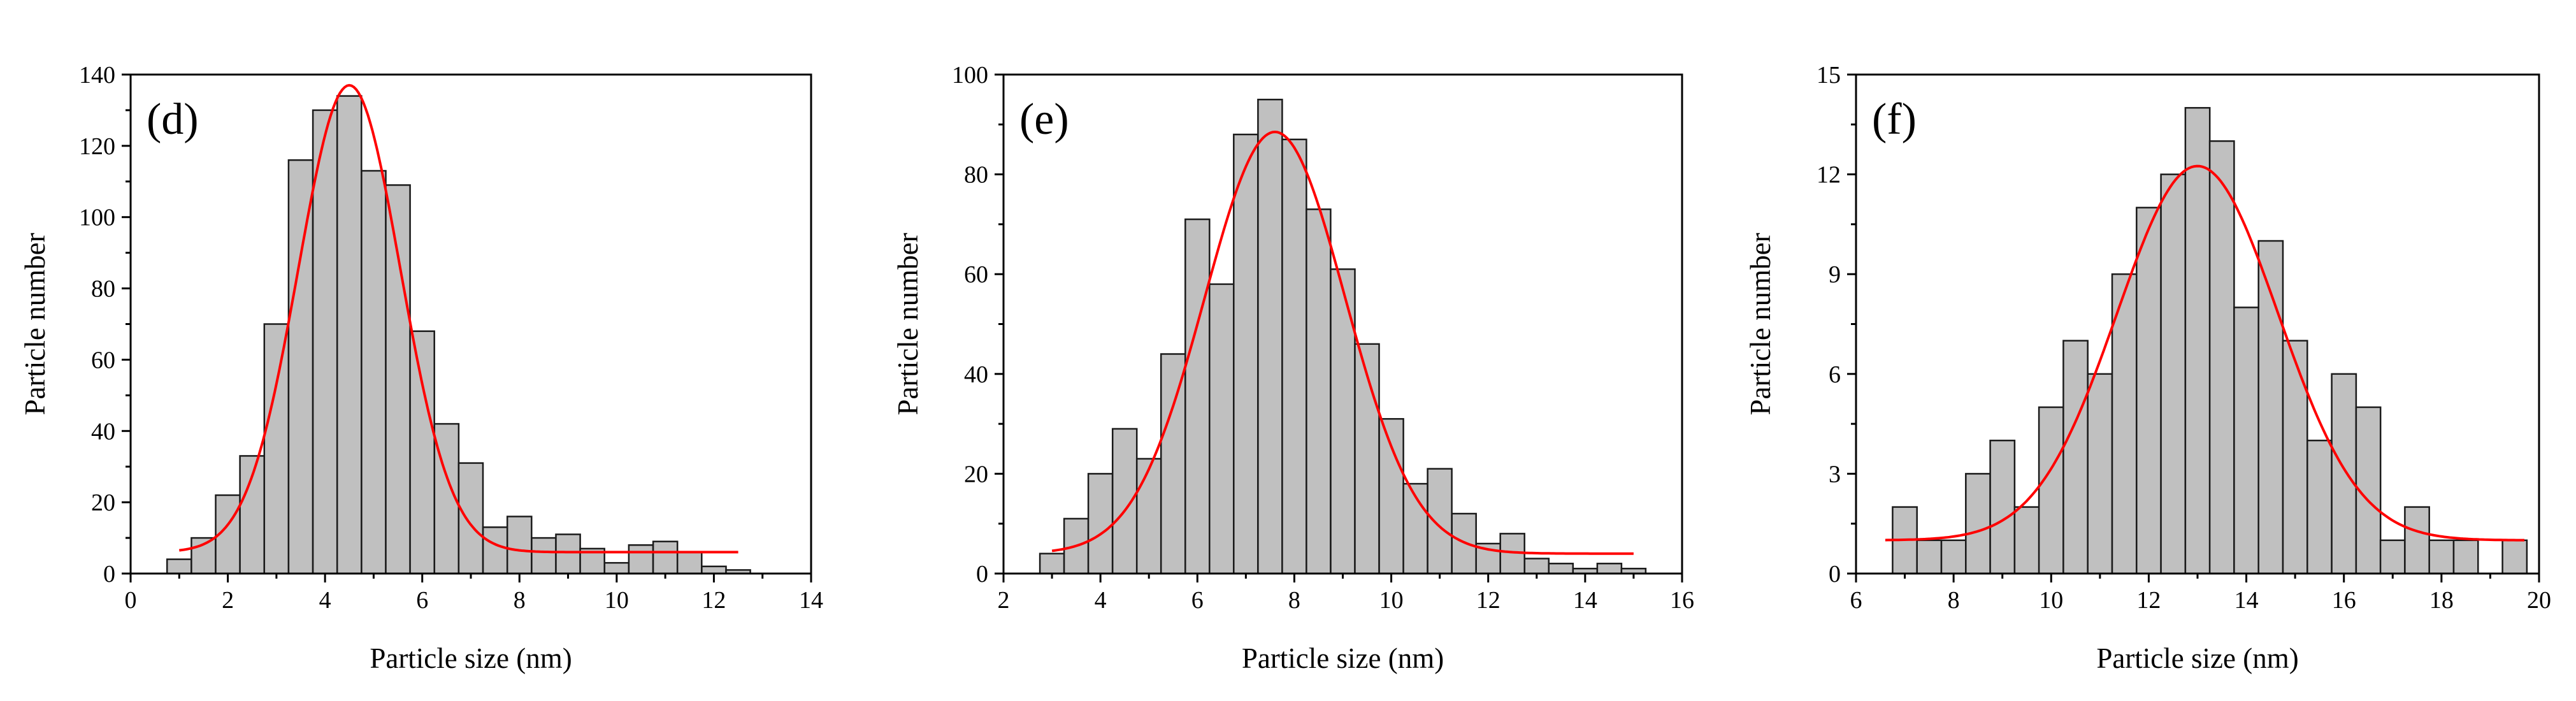 This screenshot has width=2576, height=701. I want to click on x-tick-label: 20, so click(2539, 600).